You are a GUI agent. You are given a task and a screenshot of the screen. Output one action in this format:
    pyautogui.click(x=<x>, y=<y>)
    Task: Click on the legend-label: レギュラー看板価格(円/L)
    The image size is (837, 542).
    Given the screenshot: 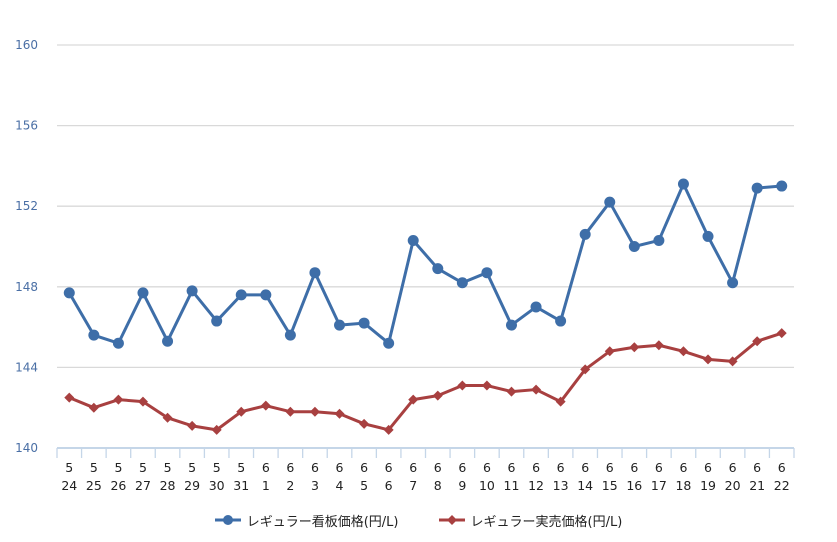 What is the action you would take?
    pyautogui.click(x=322, y=522)
    